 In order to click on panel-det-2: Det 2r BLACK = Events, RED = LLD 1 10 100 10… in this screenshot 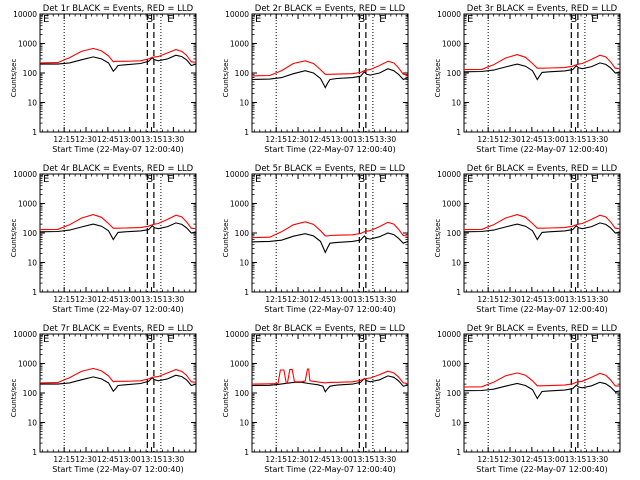, I will do `click(315, 79)`.